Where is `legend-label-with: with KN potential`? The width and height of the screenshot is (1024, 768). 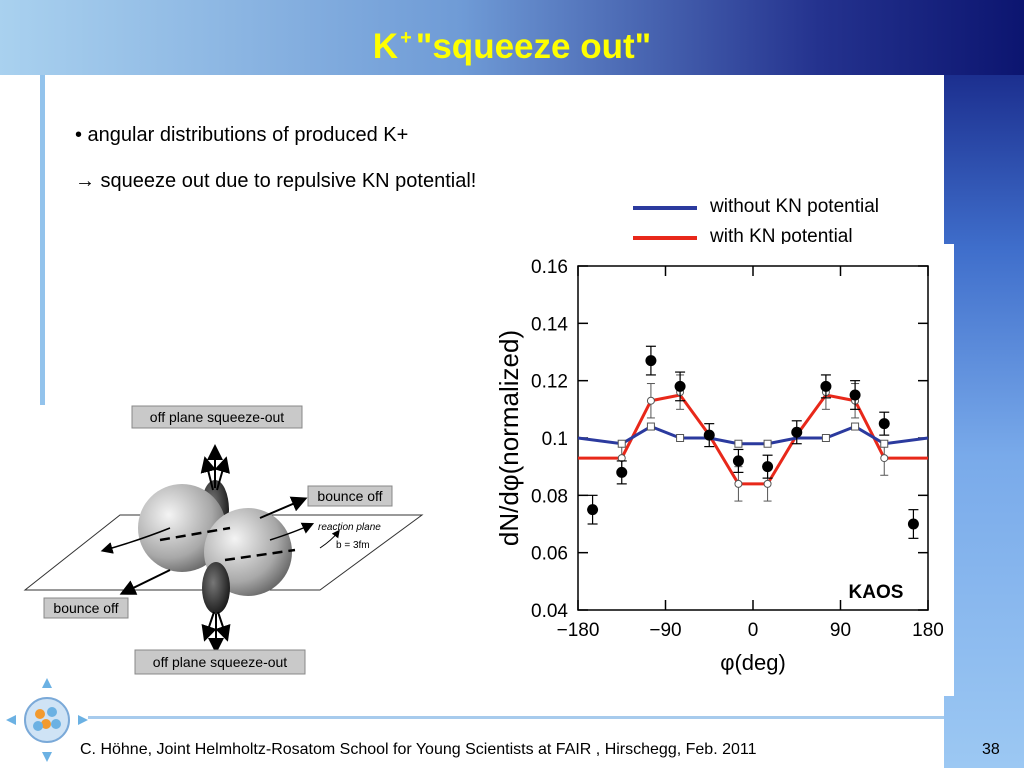 legend-label-with: with KN potential is located at coordinates (781, 236).